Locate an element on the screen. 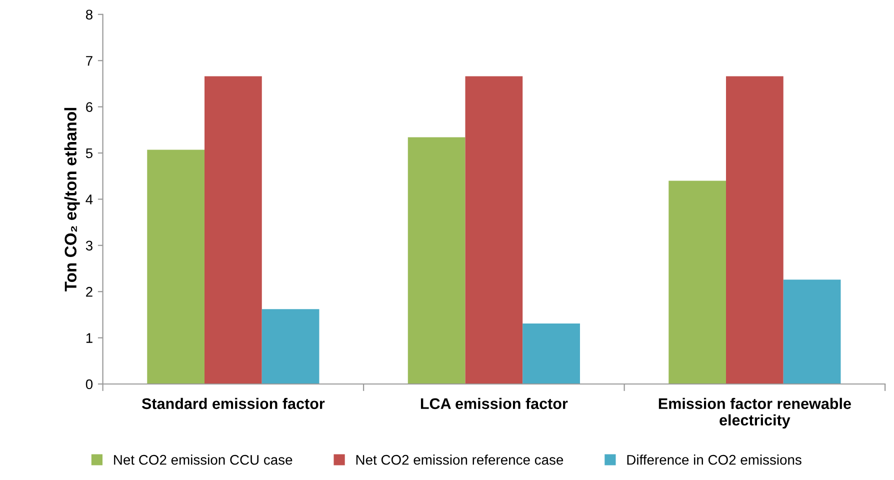 The image size is (894, 480). y-tick-label: 4 is located at coordinates (89, 199).